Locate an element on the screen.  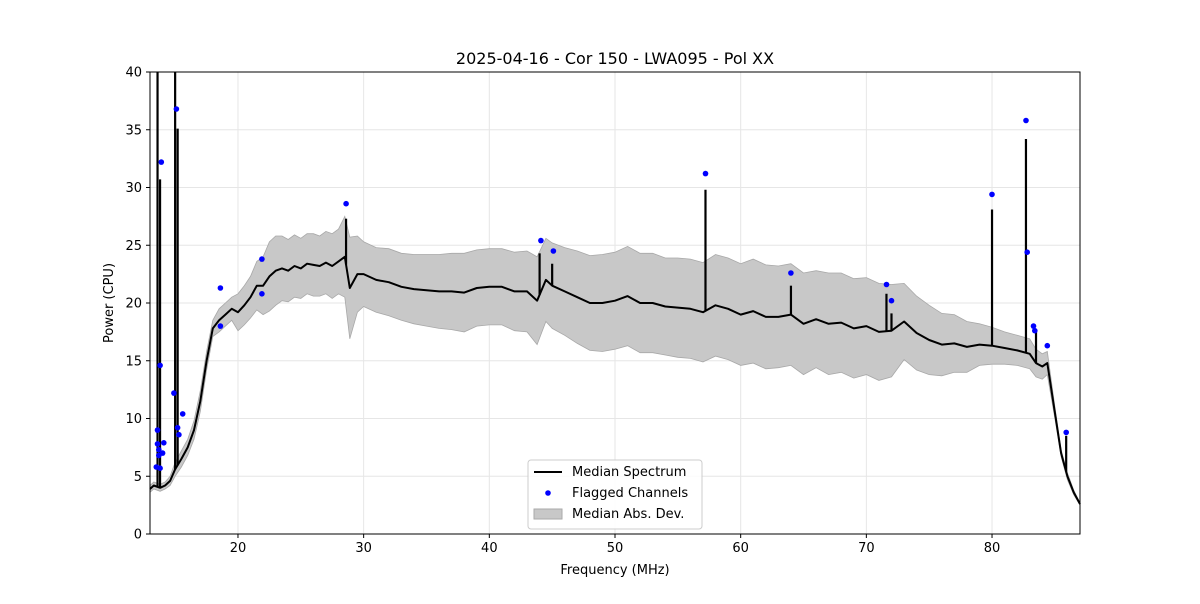
x-tick-label: 80 is located at coordinates (992, 548).